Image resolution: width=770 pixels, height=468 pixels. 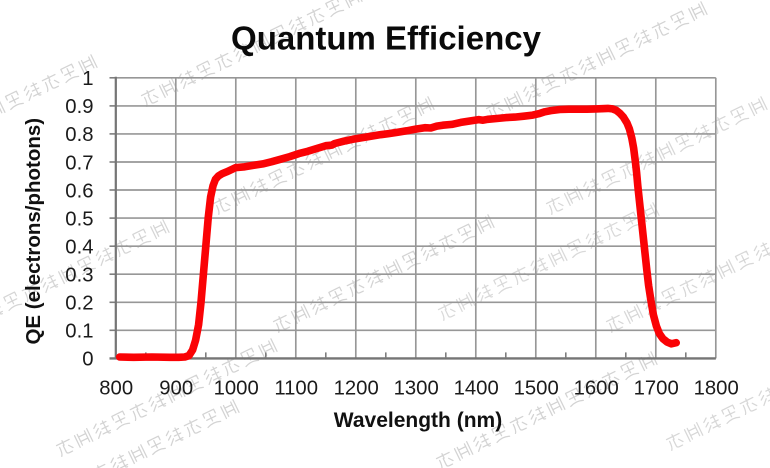 I want to click on svg-text: 1100, so click(x=296, y=388).